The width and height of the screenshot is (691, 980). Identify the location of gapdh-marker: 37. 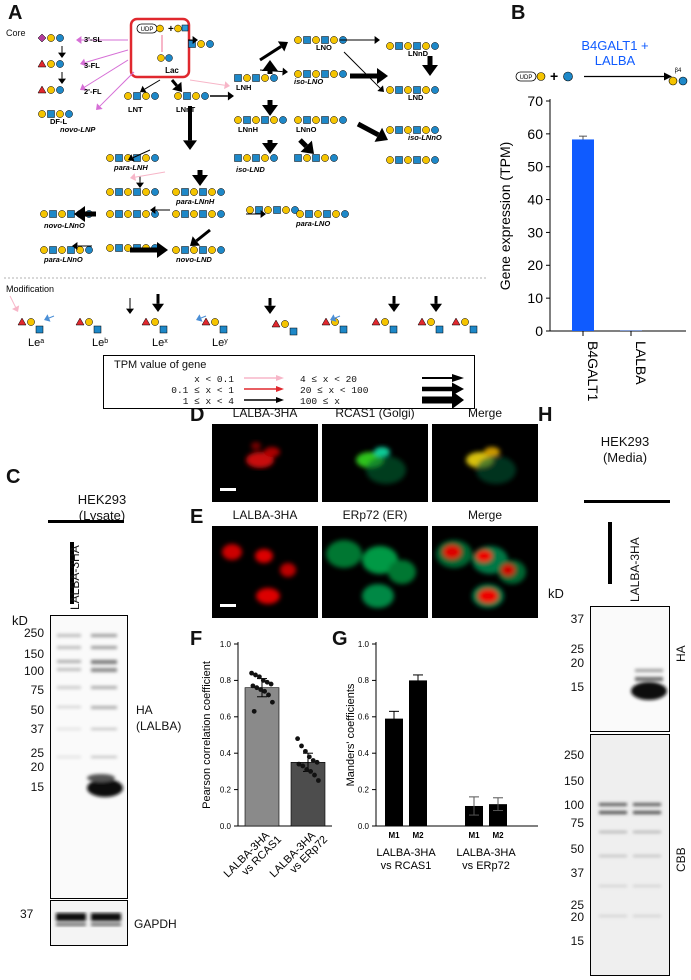
(26, 914).